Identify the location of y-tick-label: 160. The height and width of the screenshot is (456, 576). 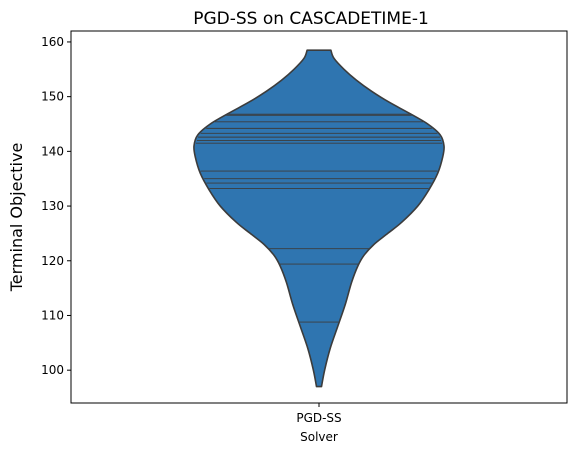
(52, 42).